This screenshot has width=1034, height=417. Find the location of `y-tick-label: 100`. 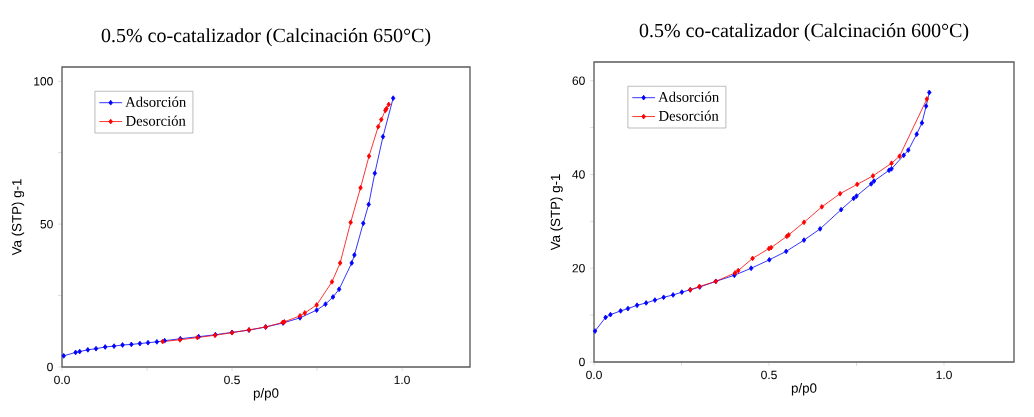

y-tick-label: 100 is located at coordinates (43, 81).